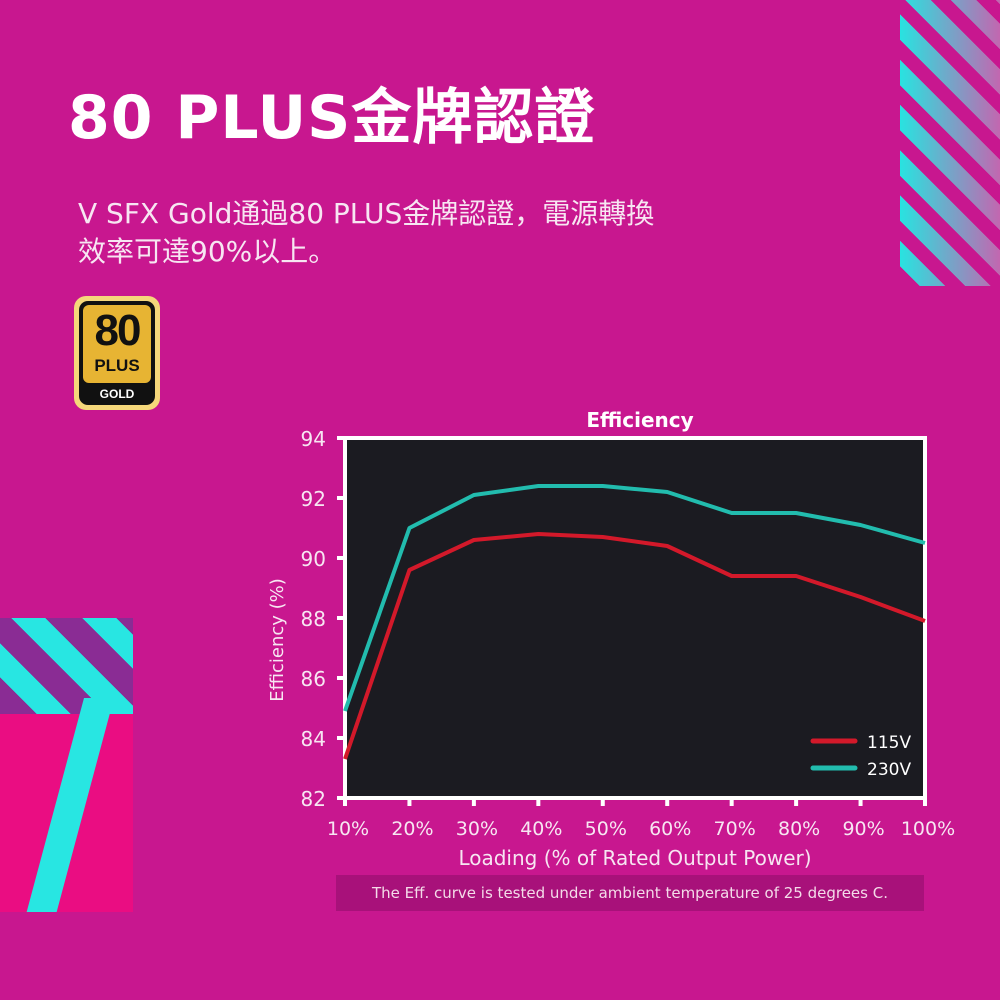  What do you see at coordinates (606, 829) in the screenshot?
I see `x-tick-label: 50%` at bounding box center [606, 829].